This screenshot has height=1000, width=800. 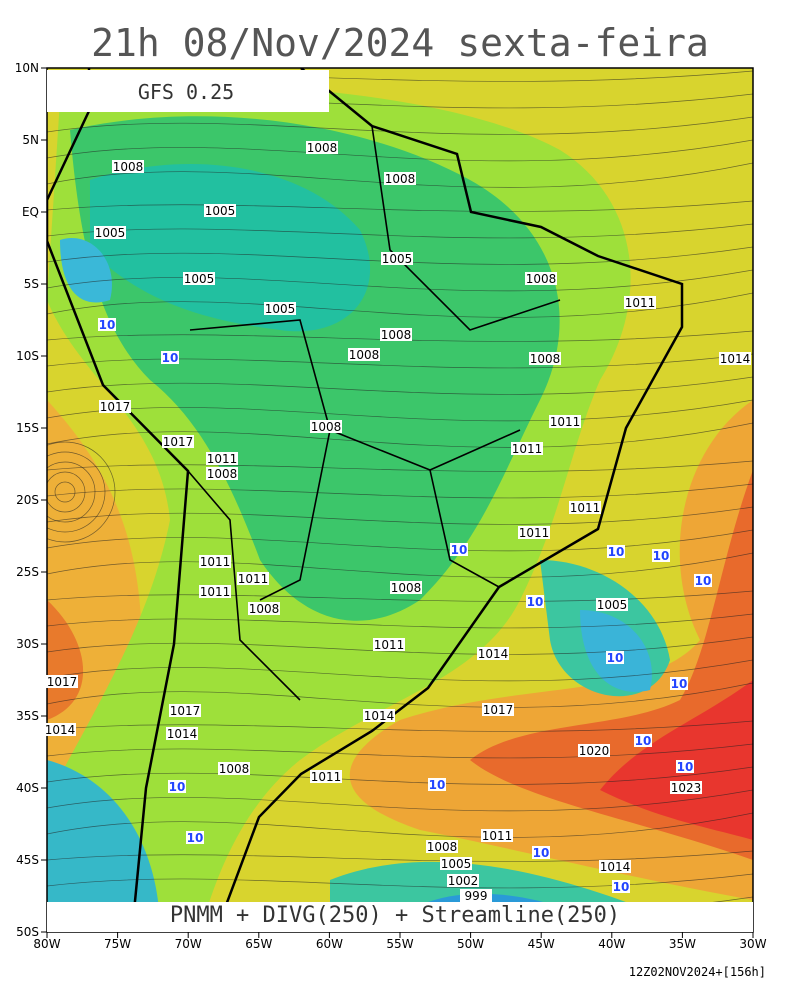 What do you see at coordinates (27, 356) in the screenshot?
I see `lat-tick-label: 10S` at bounding box center [27, 356].